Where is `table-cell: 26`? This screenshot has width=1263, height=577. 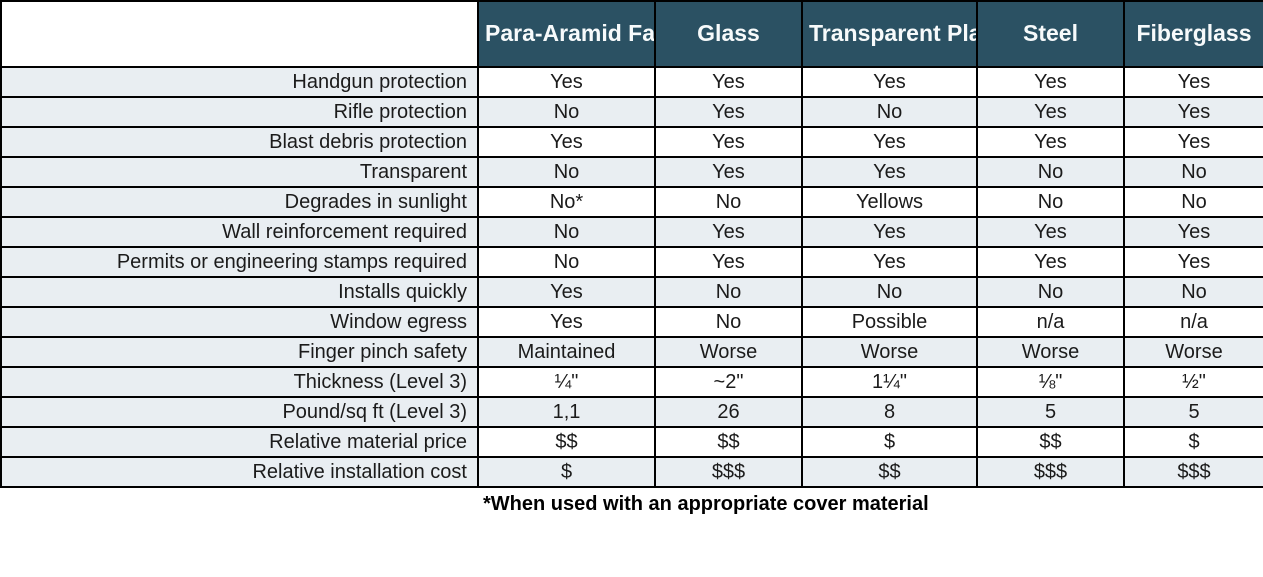
table-cell: 26 is located at coordinates (728, 412).